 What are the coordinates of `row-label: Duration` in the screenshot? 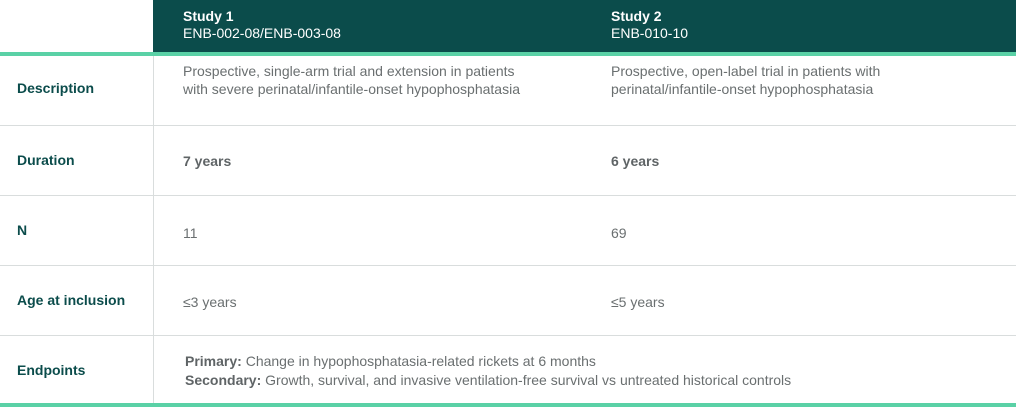 It's located at (46, 160).